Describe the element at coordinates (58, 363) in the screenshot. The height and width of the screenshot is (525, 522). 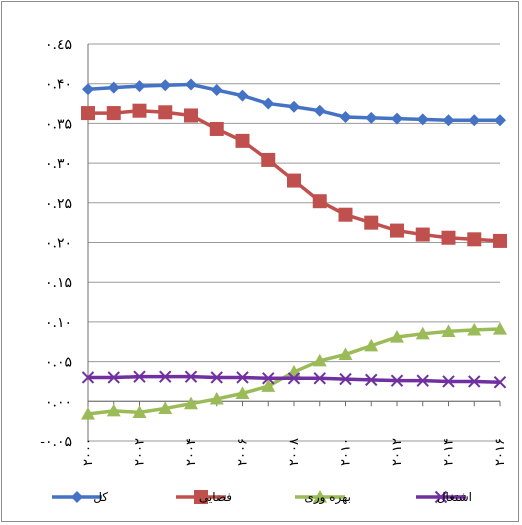
I see `y-tick-label: ٠.٠۵` at that location.